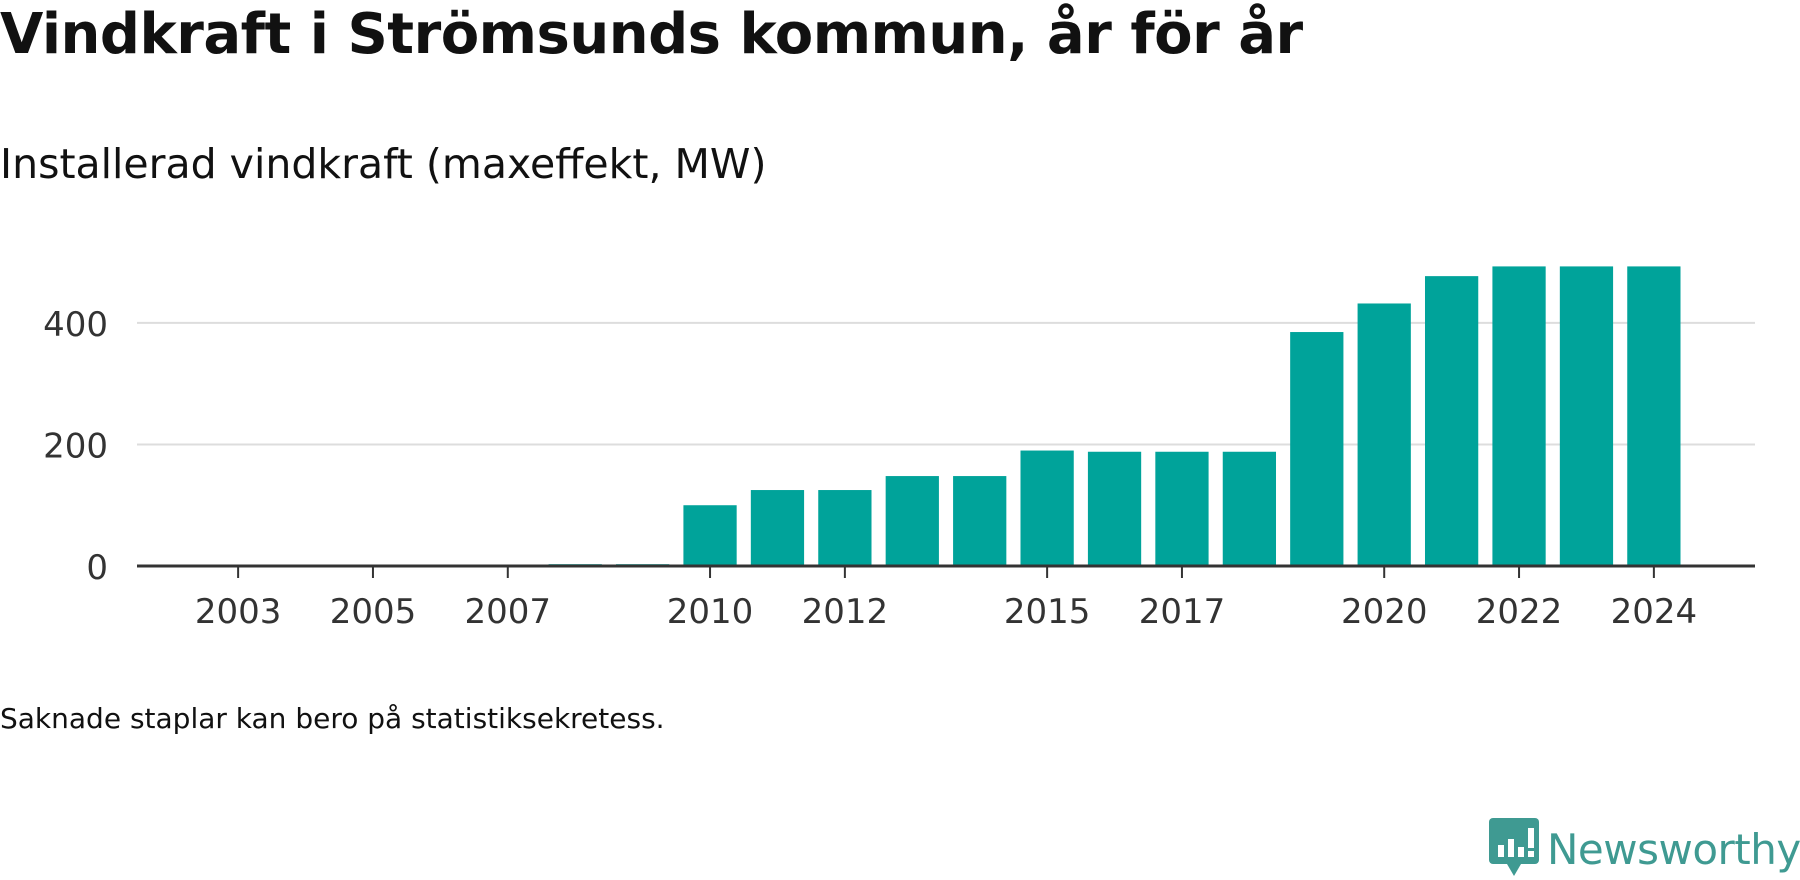  Describe the element at coordinates (845, 528) in the screenshot. I see `bar-2012` at that location.